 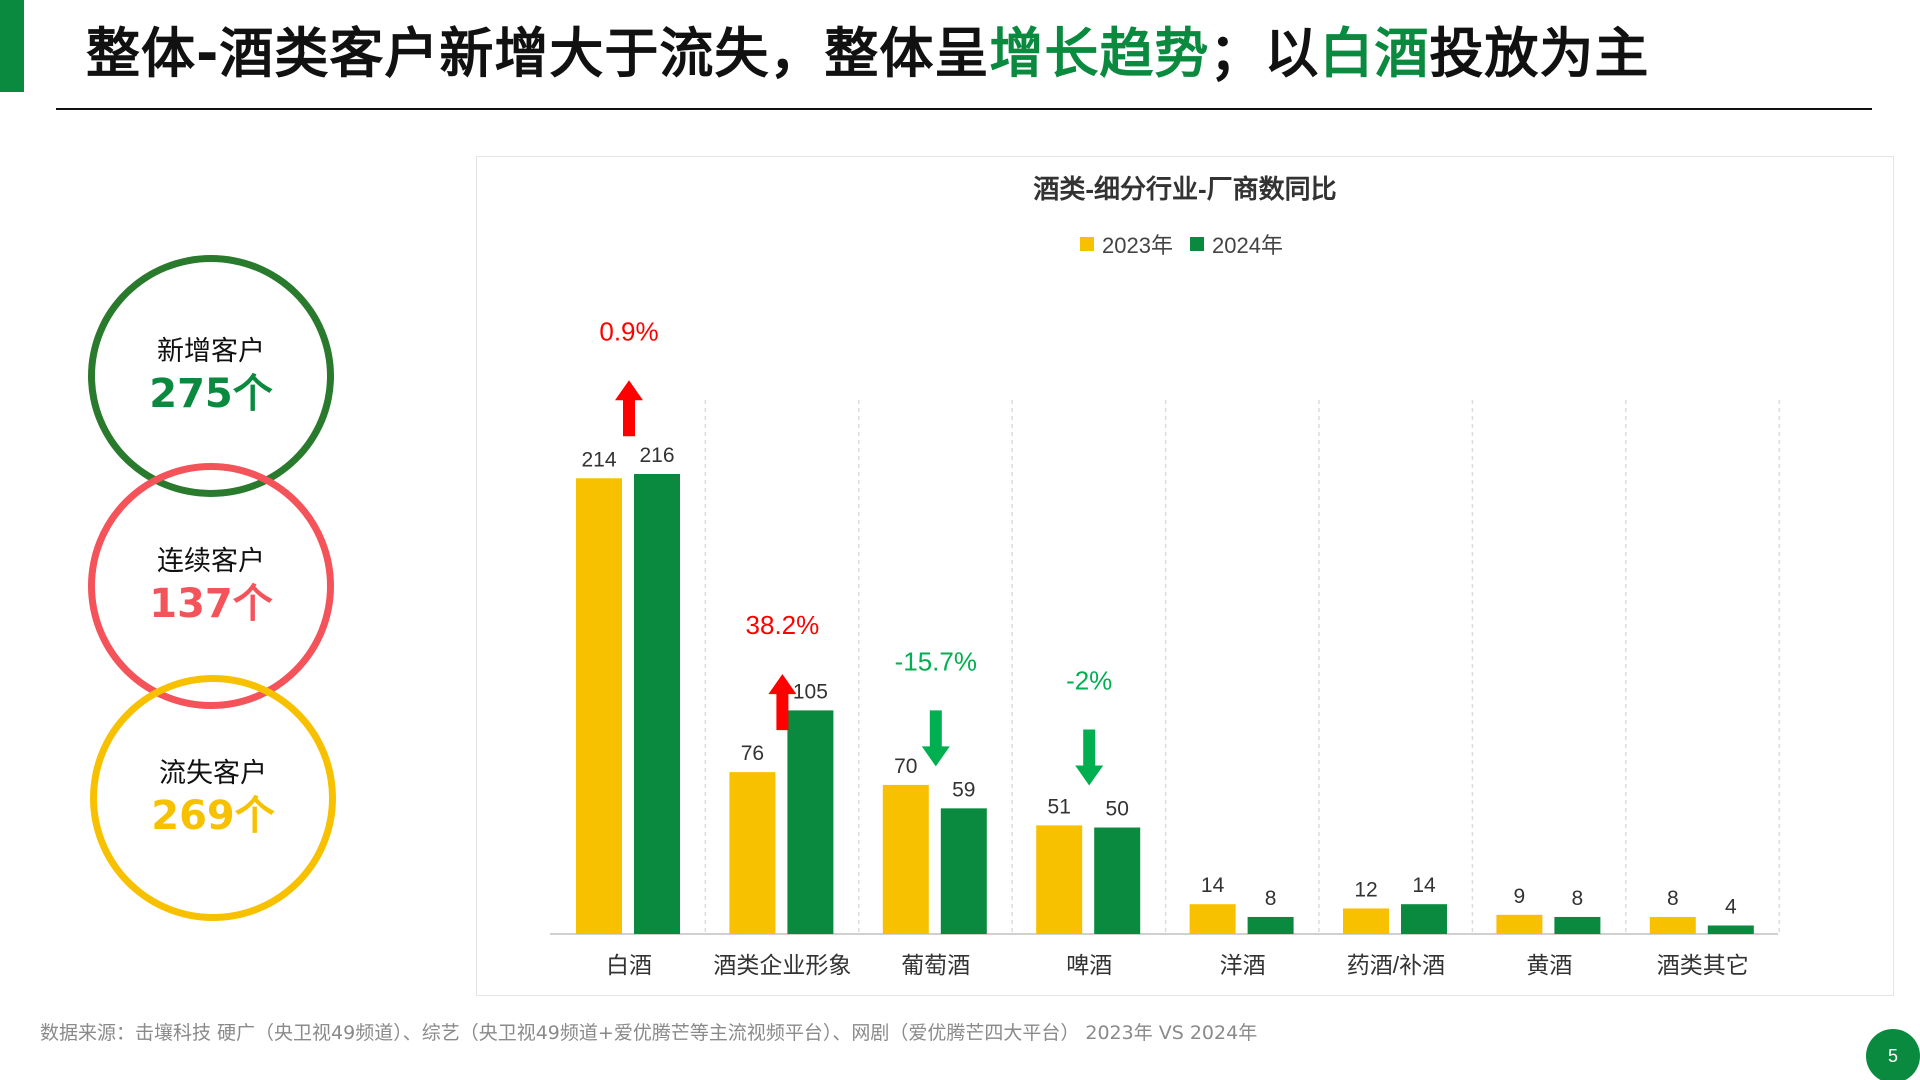 I want to click on page-title: 整体-酒类客户新增大于流失，整体呈增长趋势；以白酒投放为主, so click(x=867, y=54).